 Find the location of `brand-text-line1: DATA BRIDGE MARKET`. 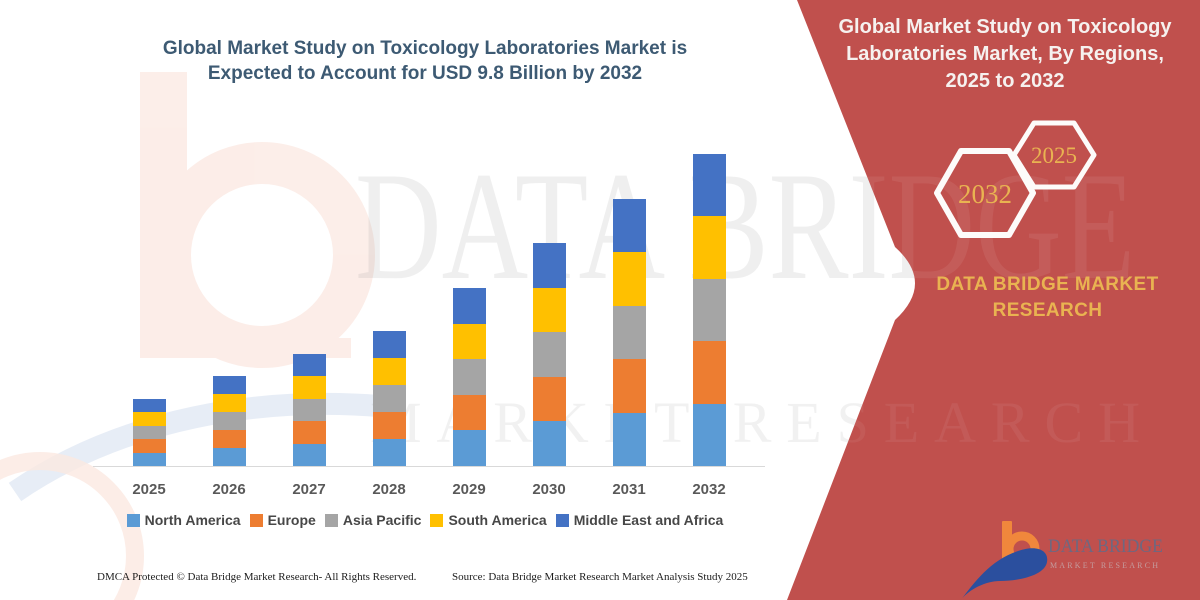

brand-text-line1: DATA BRIDGE MARKET is located at coordinates (1047, 284).